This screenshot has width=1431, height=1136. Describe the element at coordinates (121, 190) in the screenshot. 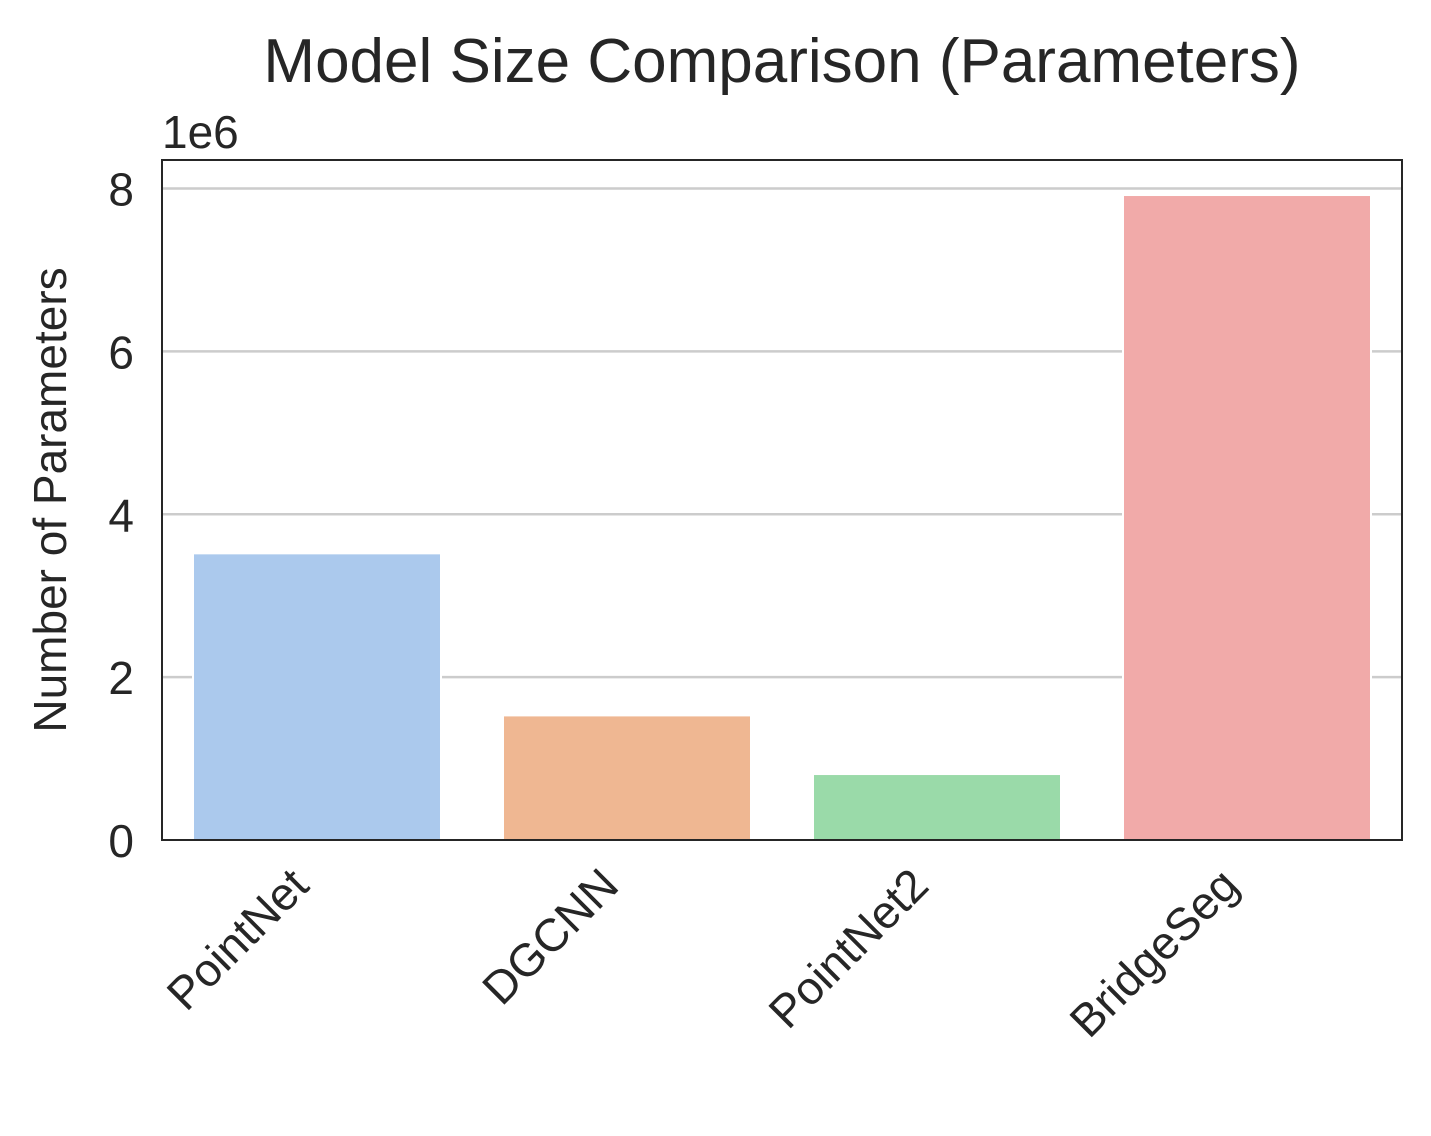

I see `y-tick-label-8: 8` at that location.